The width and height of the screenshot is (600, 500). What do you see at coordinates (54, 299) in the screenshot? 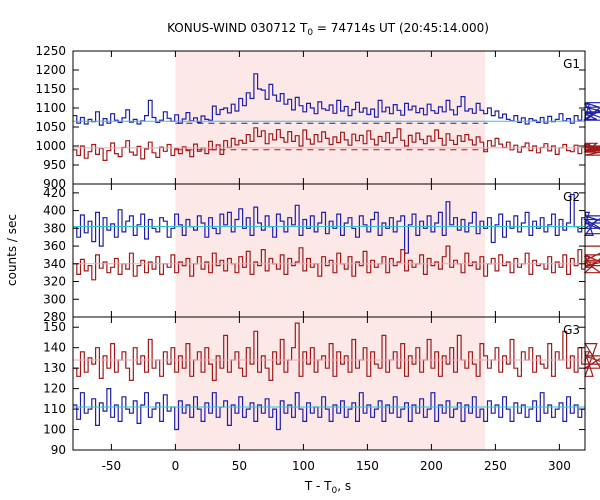
I see `y-tick-label: 300` at bounding box center [54, 299].